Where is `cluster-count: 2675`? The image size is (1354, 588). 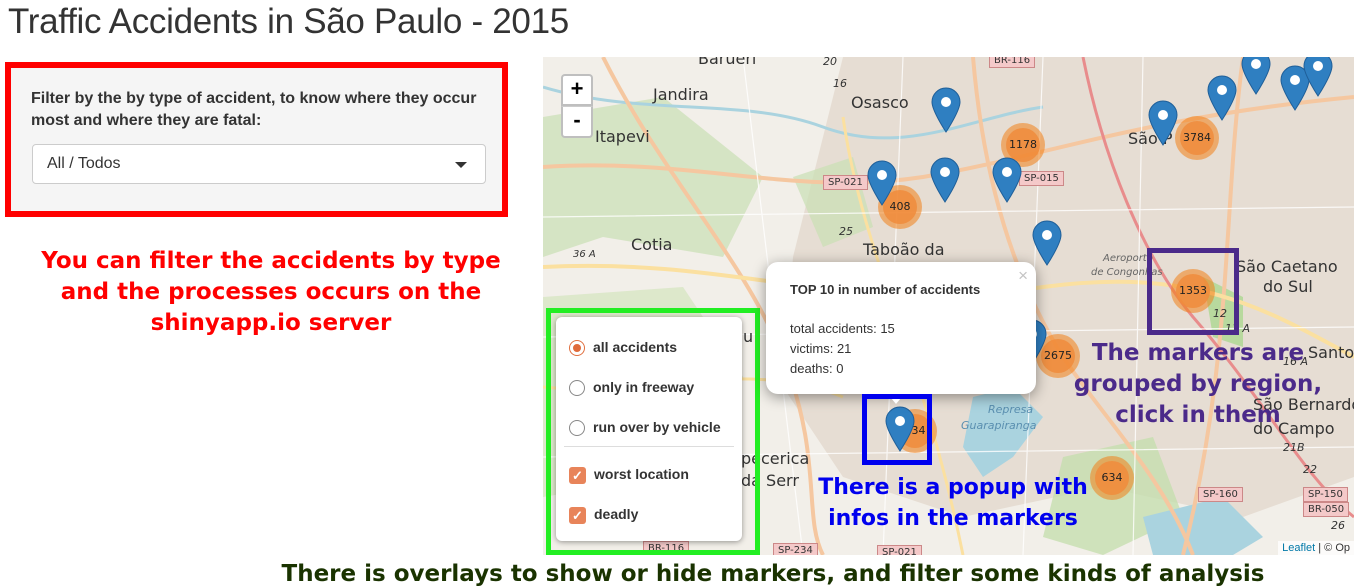 cluster-count: 2675 is located at coordinates (1058, 356).